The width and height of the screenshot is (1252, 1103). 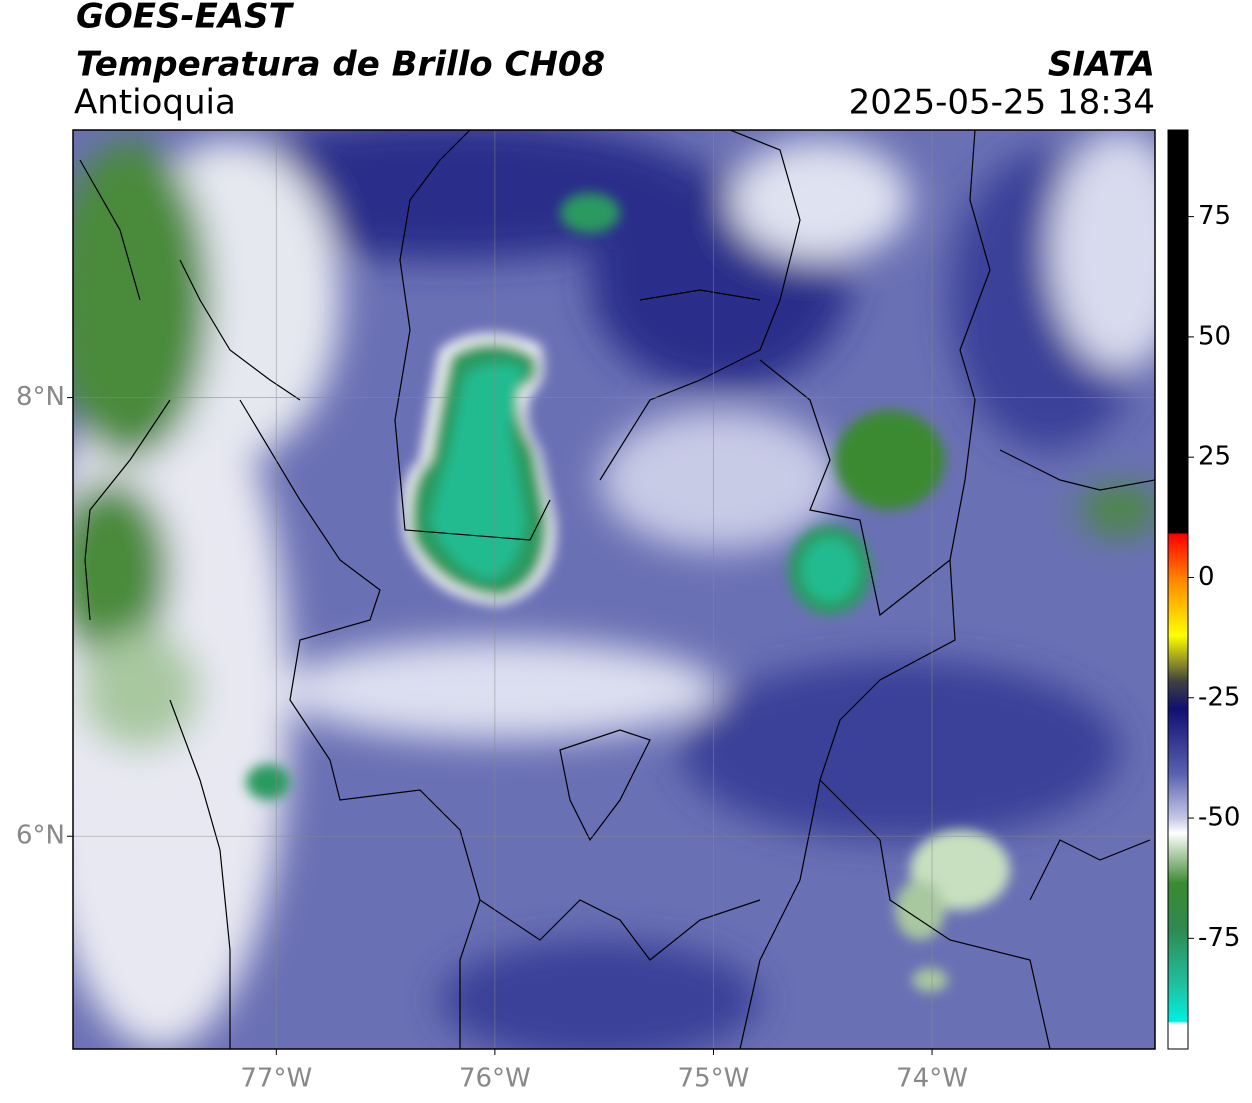 I want to click on colorbar-tick-label: 25, so click(x=1214, y=457).